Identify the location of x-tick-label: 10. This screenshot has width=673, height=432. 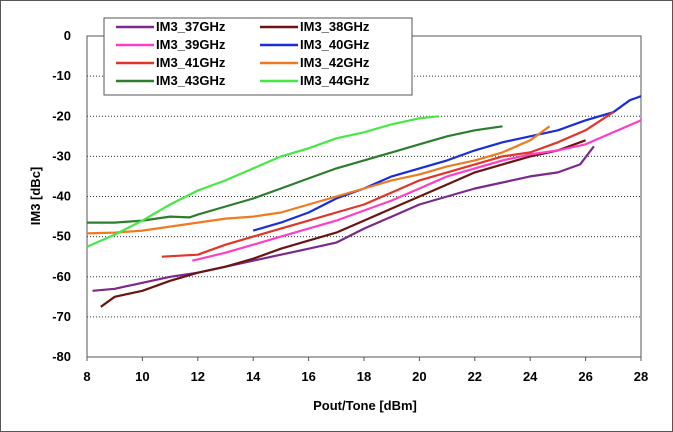
(142, 376).